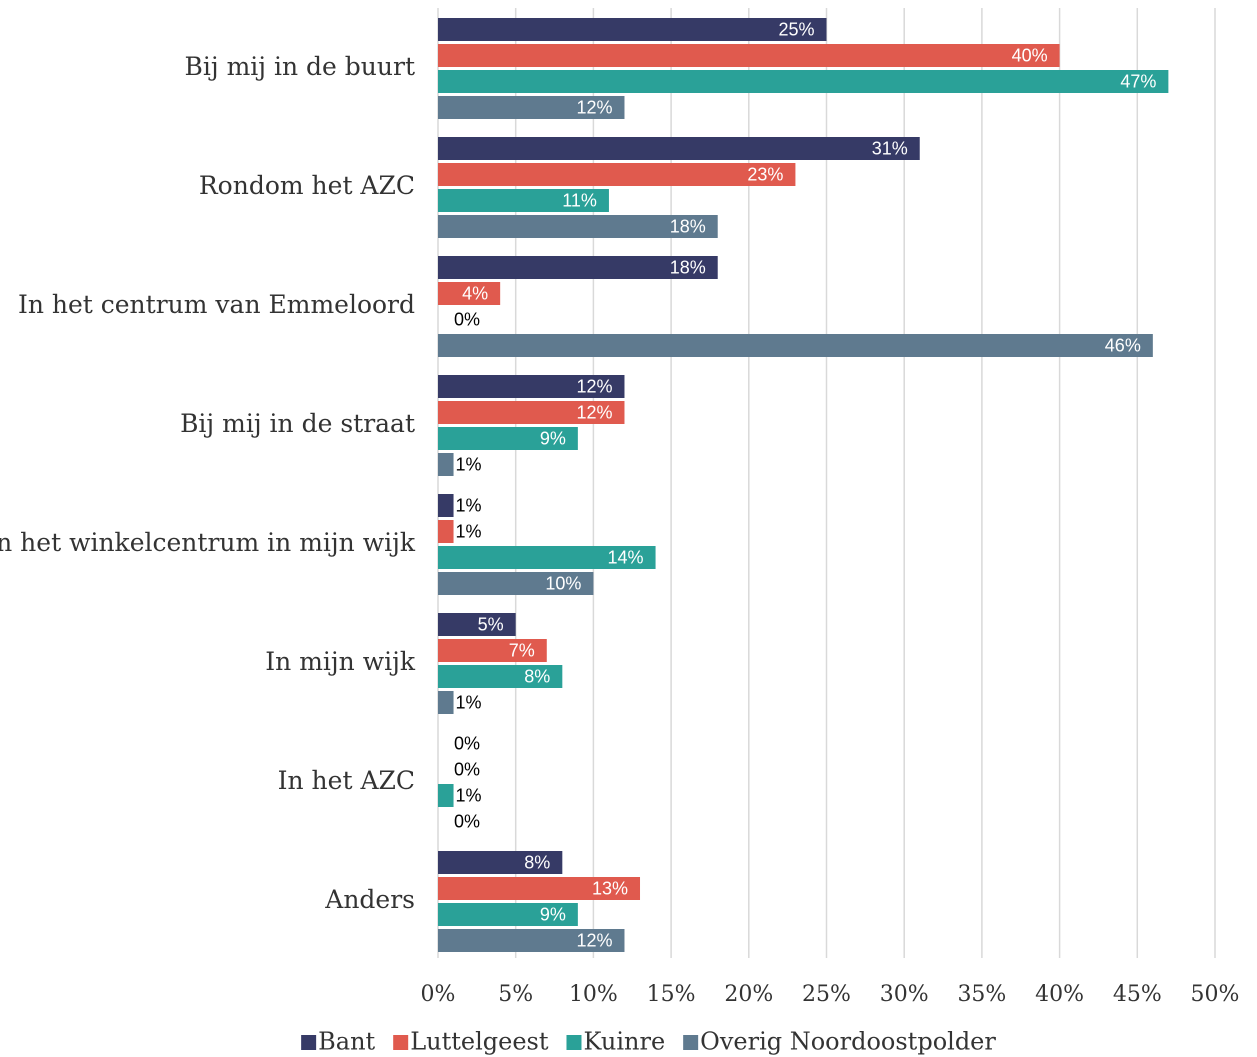  I want to click on data-label: 11%, so click(579, 200).